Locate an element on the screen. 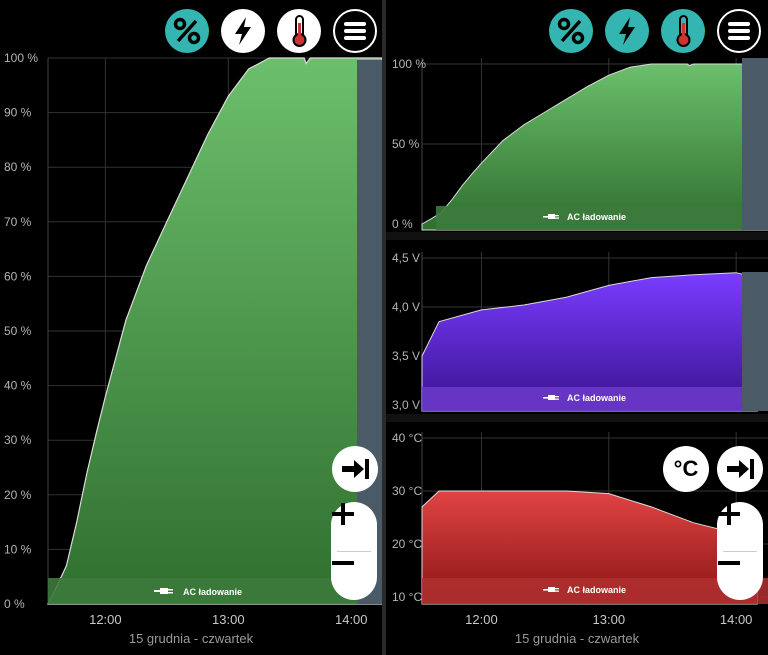 This screenshot has height=655, width=768. panel-divider is located at coordinates (384, 327).